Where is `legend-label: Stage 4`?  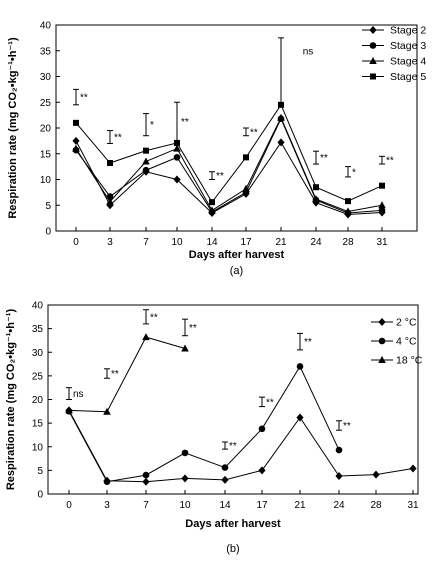 legend-label: Stage 4 is located at coordinates (408, 62).